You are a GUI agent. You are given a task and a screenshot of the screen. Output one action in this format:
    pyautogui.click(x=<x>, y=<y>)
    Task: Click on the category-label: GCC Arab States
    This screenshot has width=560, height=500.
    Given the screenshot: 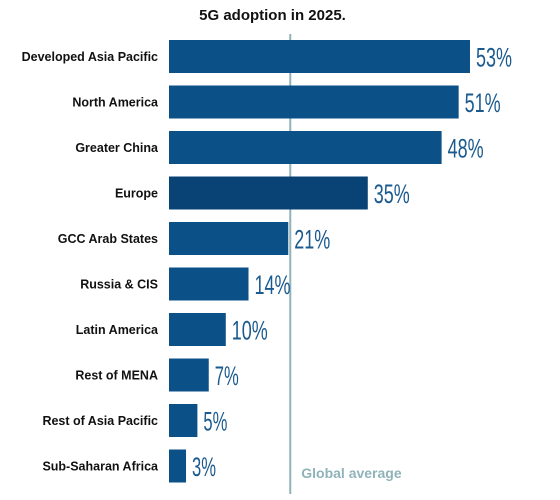 What is the action you would take?
    pyautogui.click(x=108, y=239)
    